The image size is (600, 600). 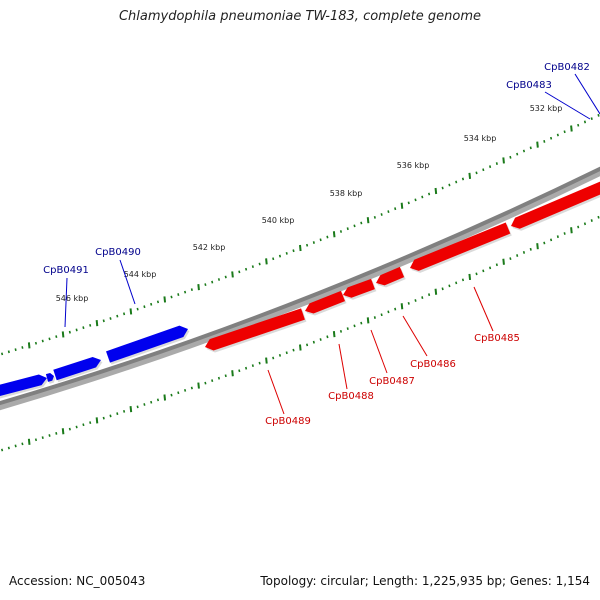 I want to click on gene-label-CpB0491: CpB0491, so click(x=66, y=270).